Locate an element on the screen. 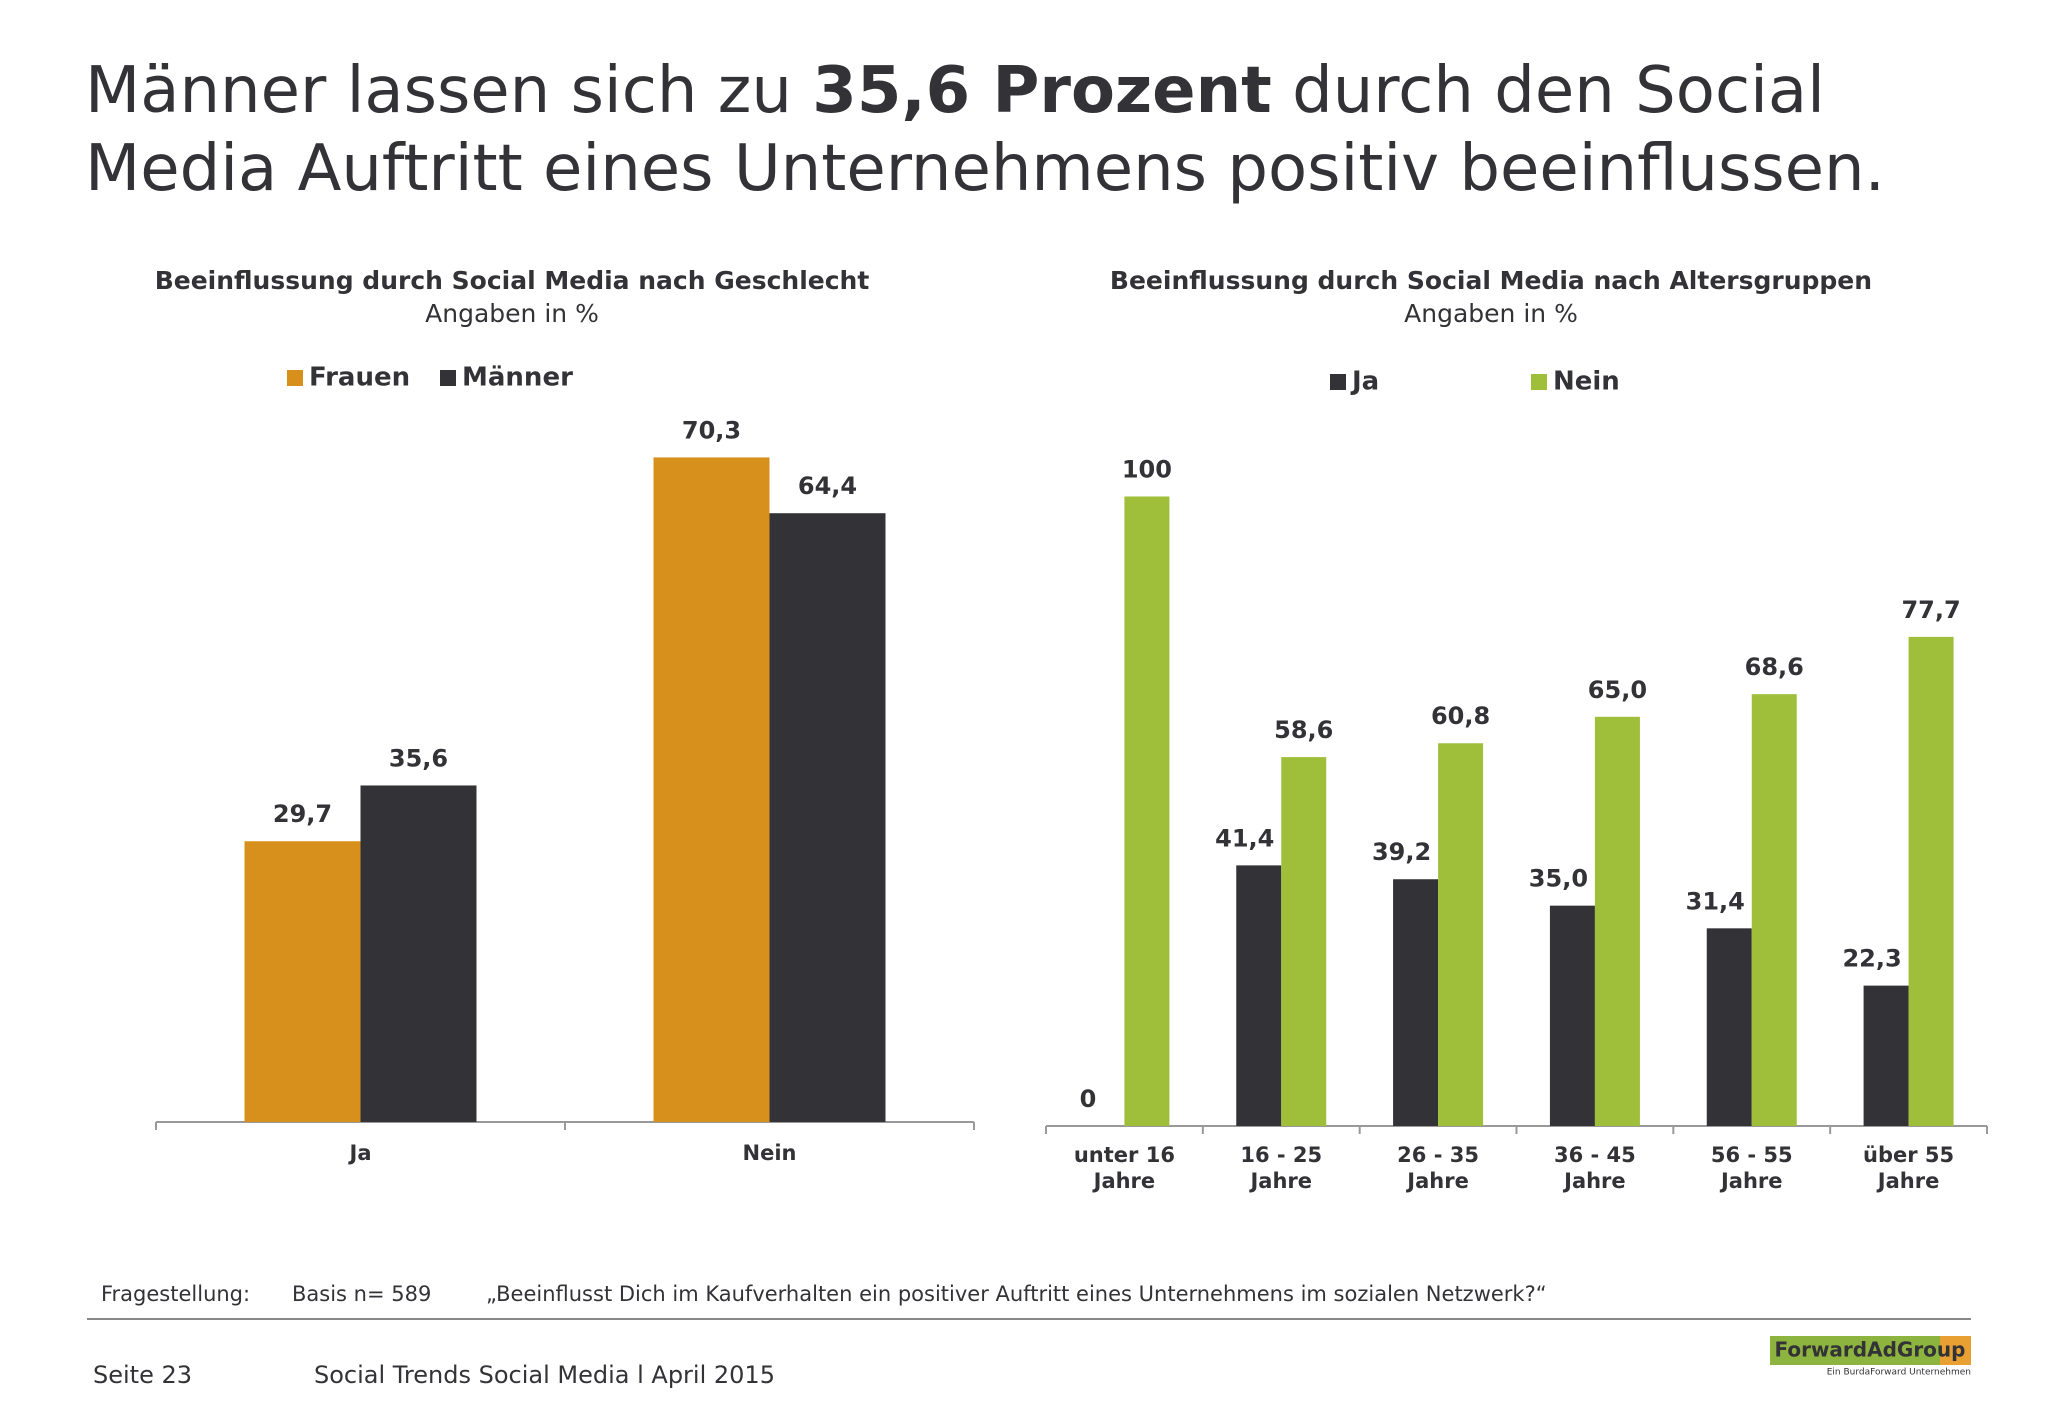 The width and height of the screenshot is (2048, 1418). value-label: 35,0 is located at coordinates (1558, 879).